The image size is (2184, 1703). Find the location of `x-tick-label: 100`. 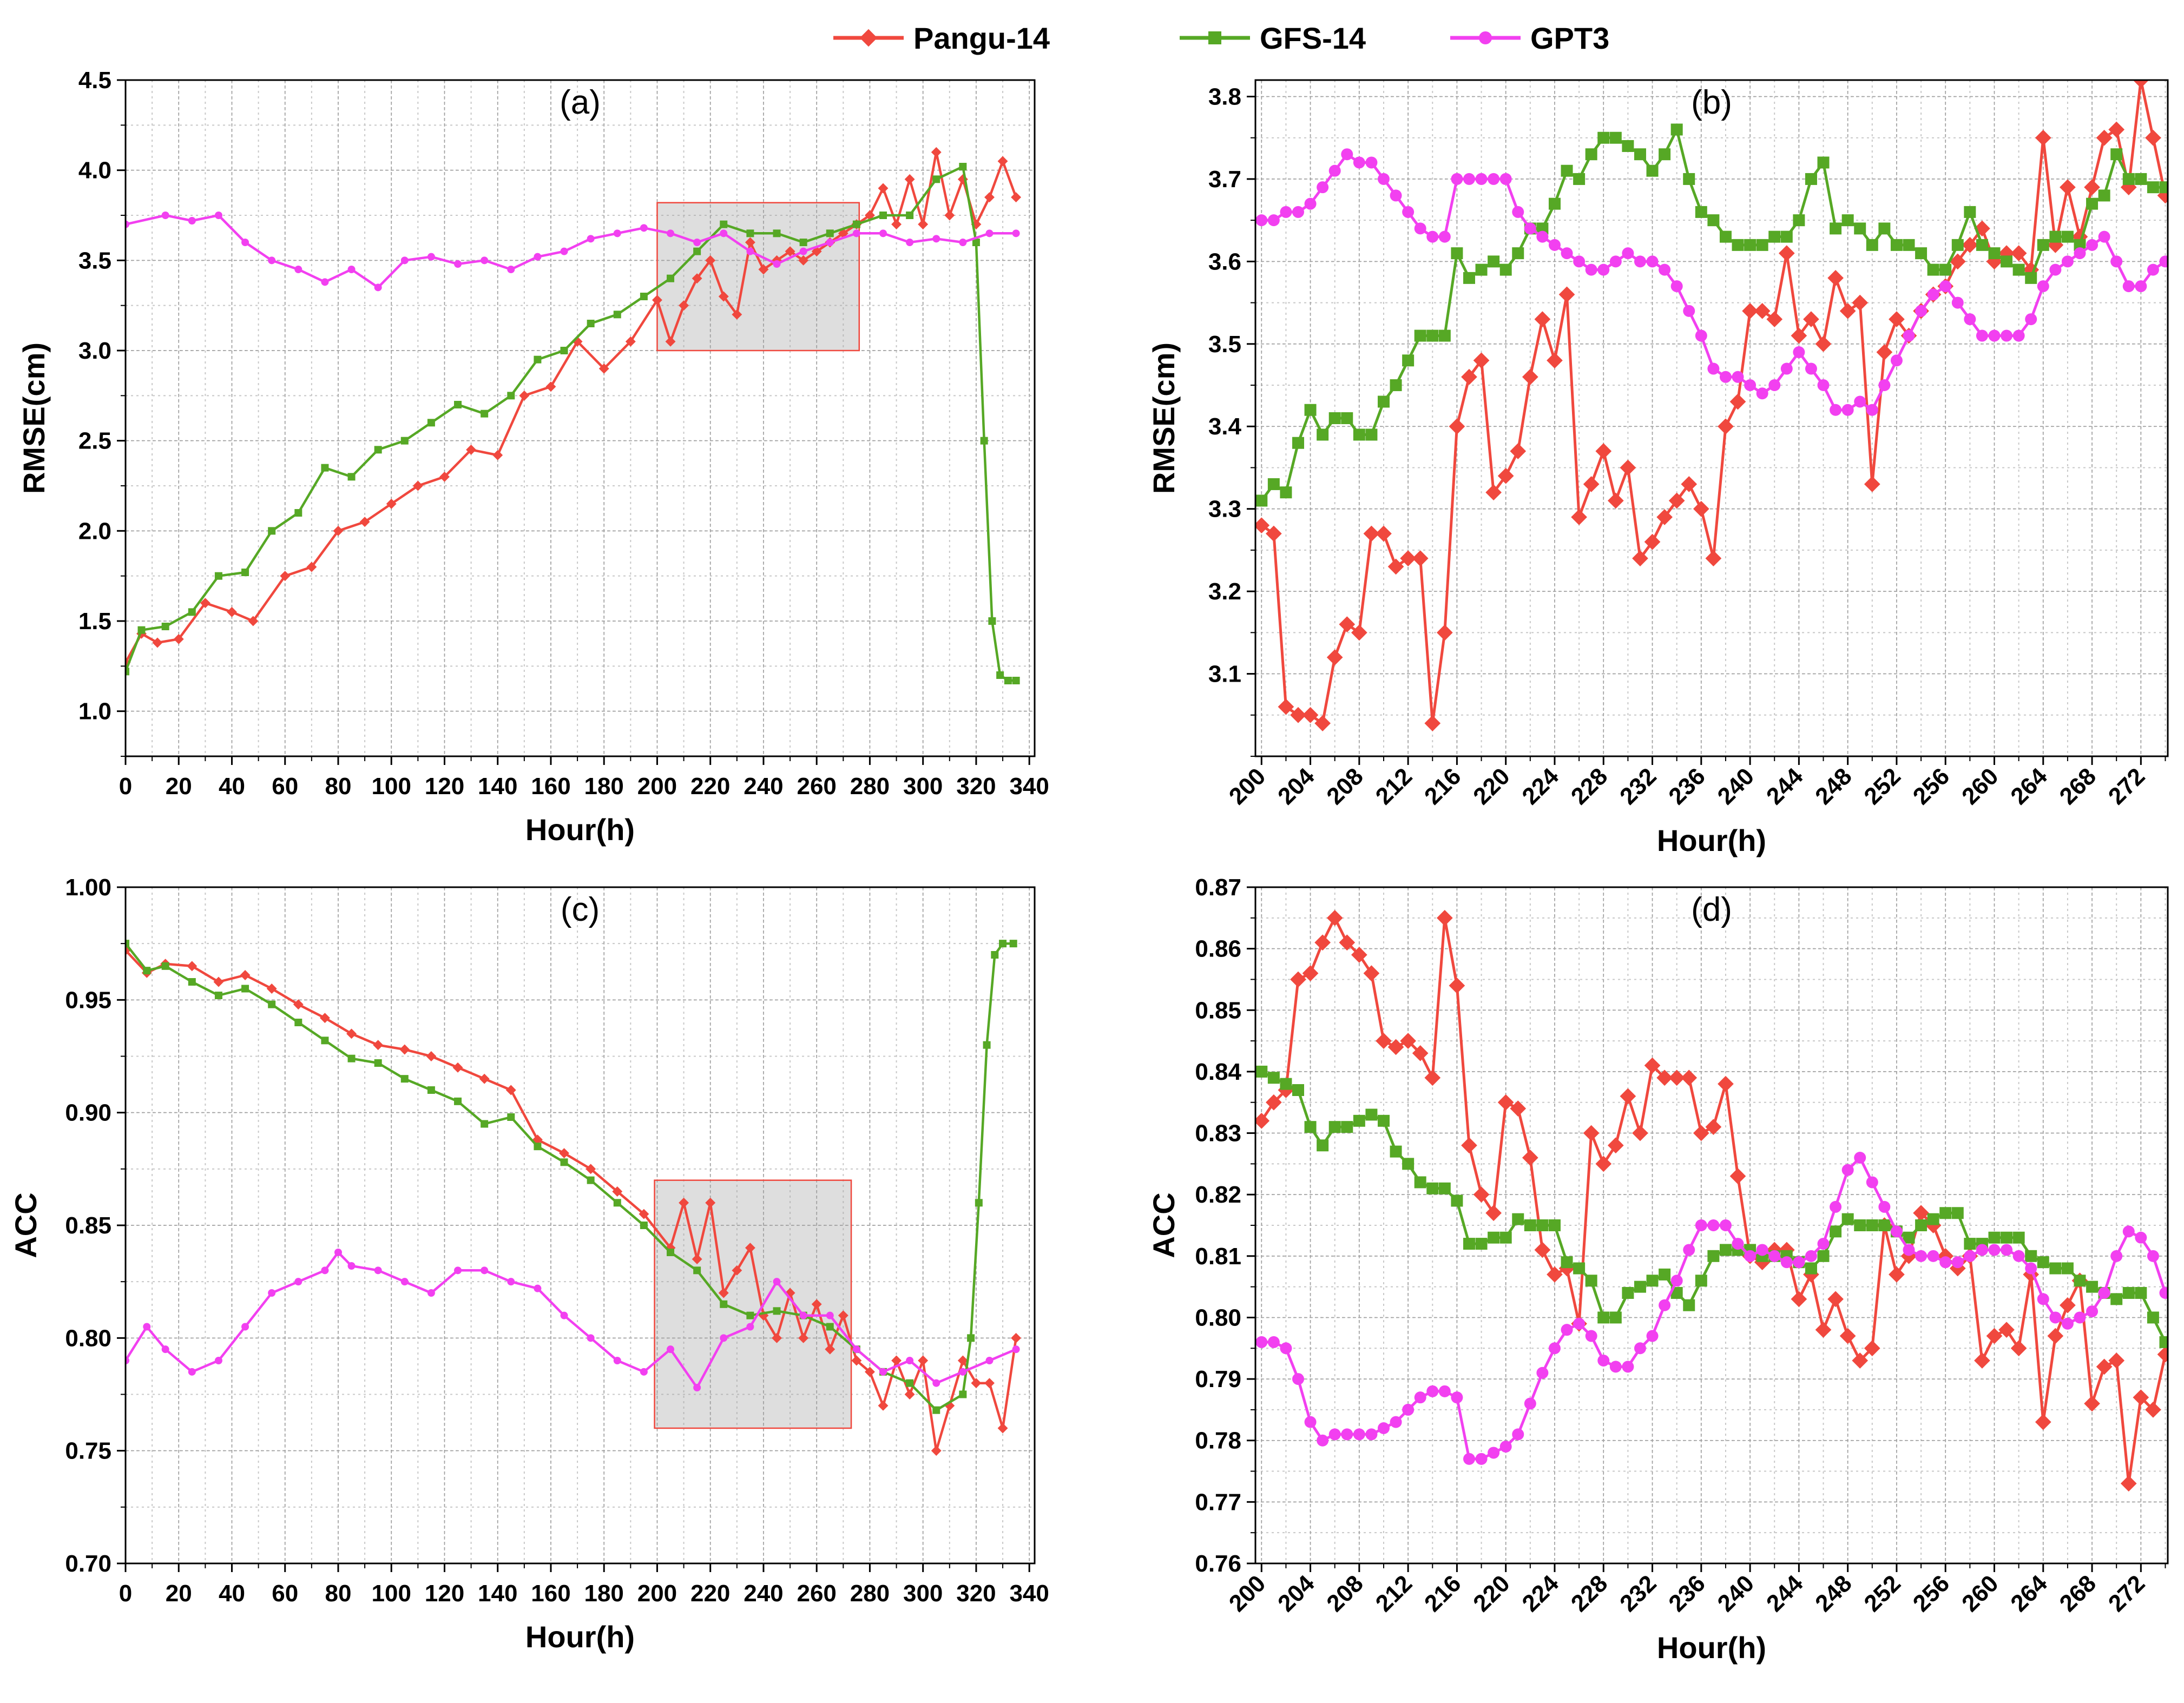

x-tick-label: 100 is located at coordinates (392, 786).